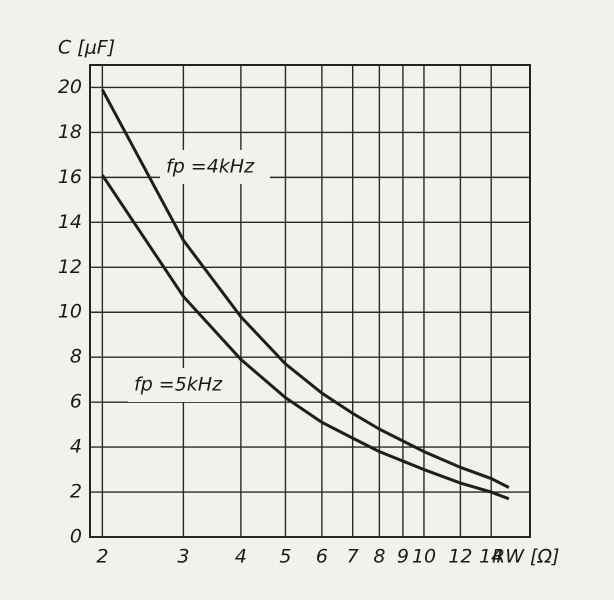  I want to click on x-tick-label: 8, so click(379, 557).